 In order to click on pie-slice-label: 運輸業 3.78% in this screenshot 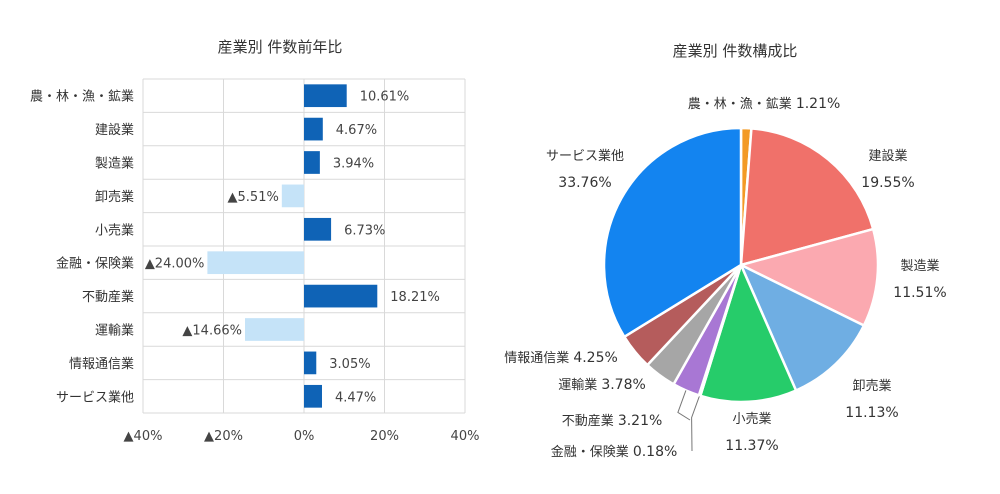, I will do `click(602, 385)`.